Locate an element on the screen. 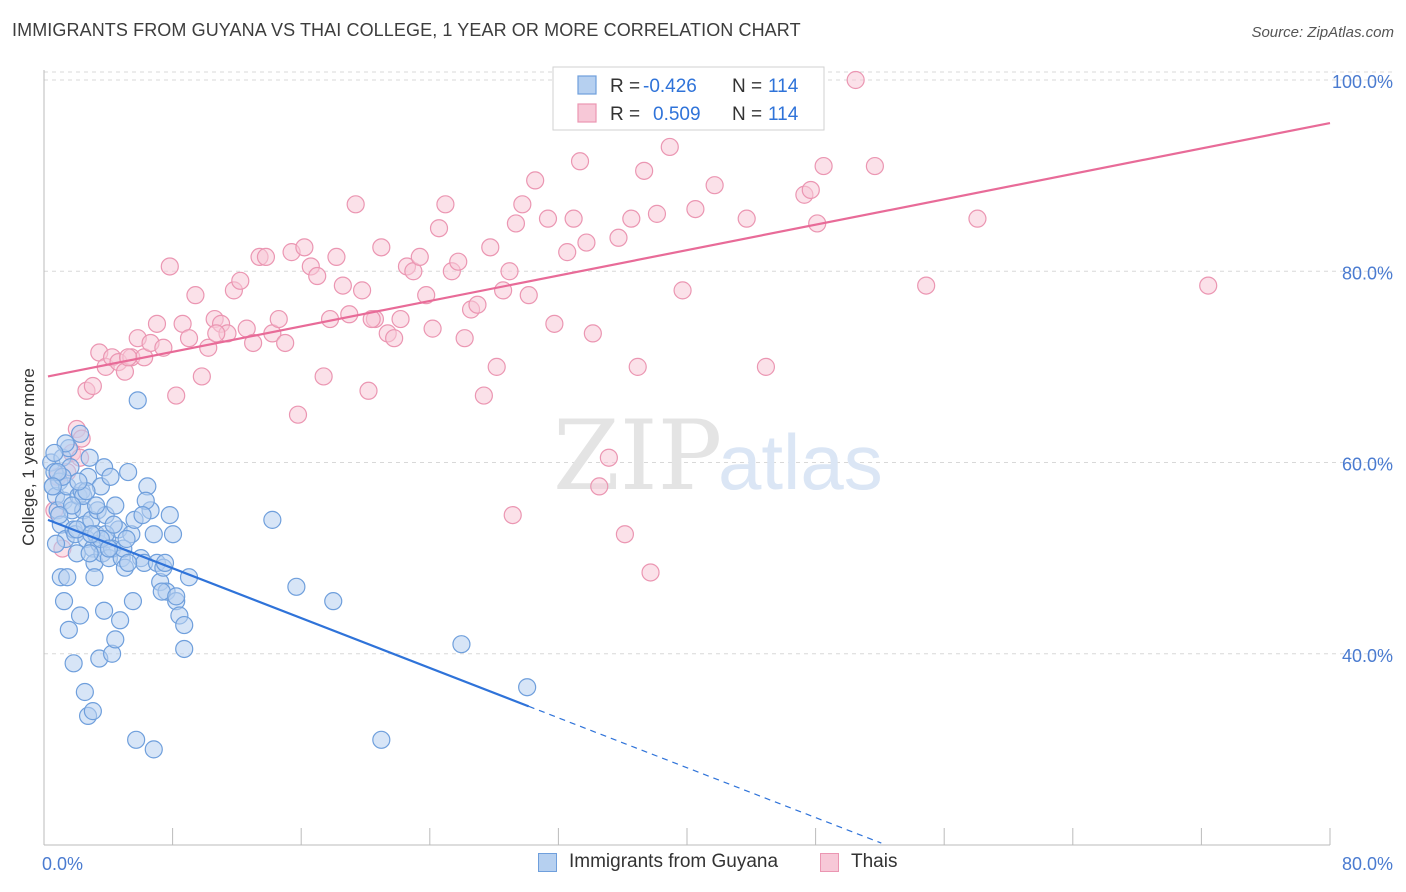 This screenshot has width=1406, height=892. watermark-atlas: atlas is located at coordinates (800, 462).